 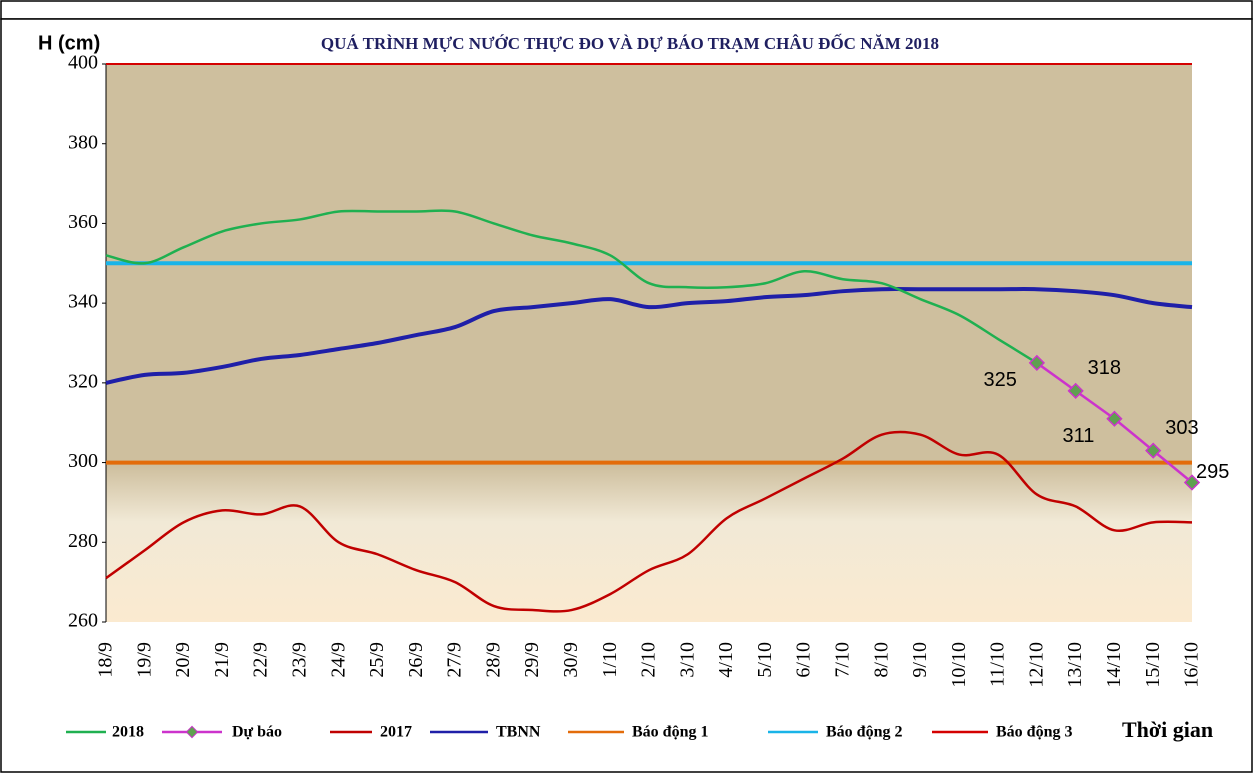 I want to click on x-tick-label: 22/9, so click(x=261, y=660).